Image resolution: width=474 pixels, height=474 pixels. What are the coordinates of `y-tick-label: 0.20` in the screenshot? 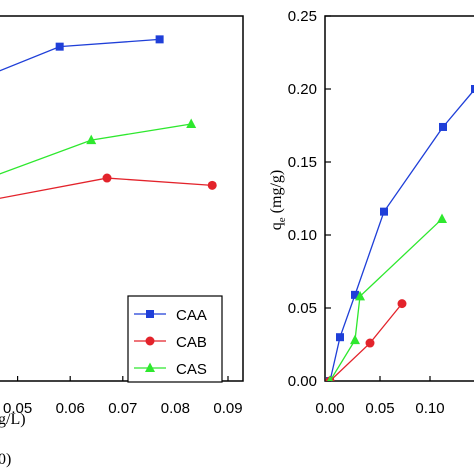 It's located at (302, 89).